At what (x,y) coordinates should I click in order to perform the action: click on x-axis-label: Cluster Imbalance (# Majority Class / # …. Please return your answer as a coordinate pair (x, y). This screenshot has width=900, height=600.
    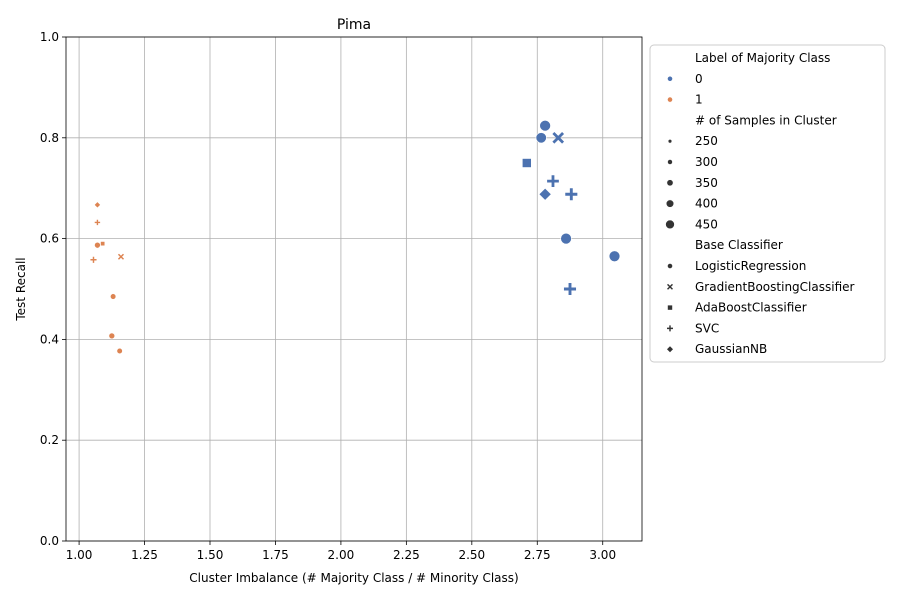
    Looking at the image, I should click on (353, 578).